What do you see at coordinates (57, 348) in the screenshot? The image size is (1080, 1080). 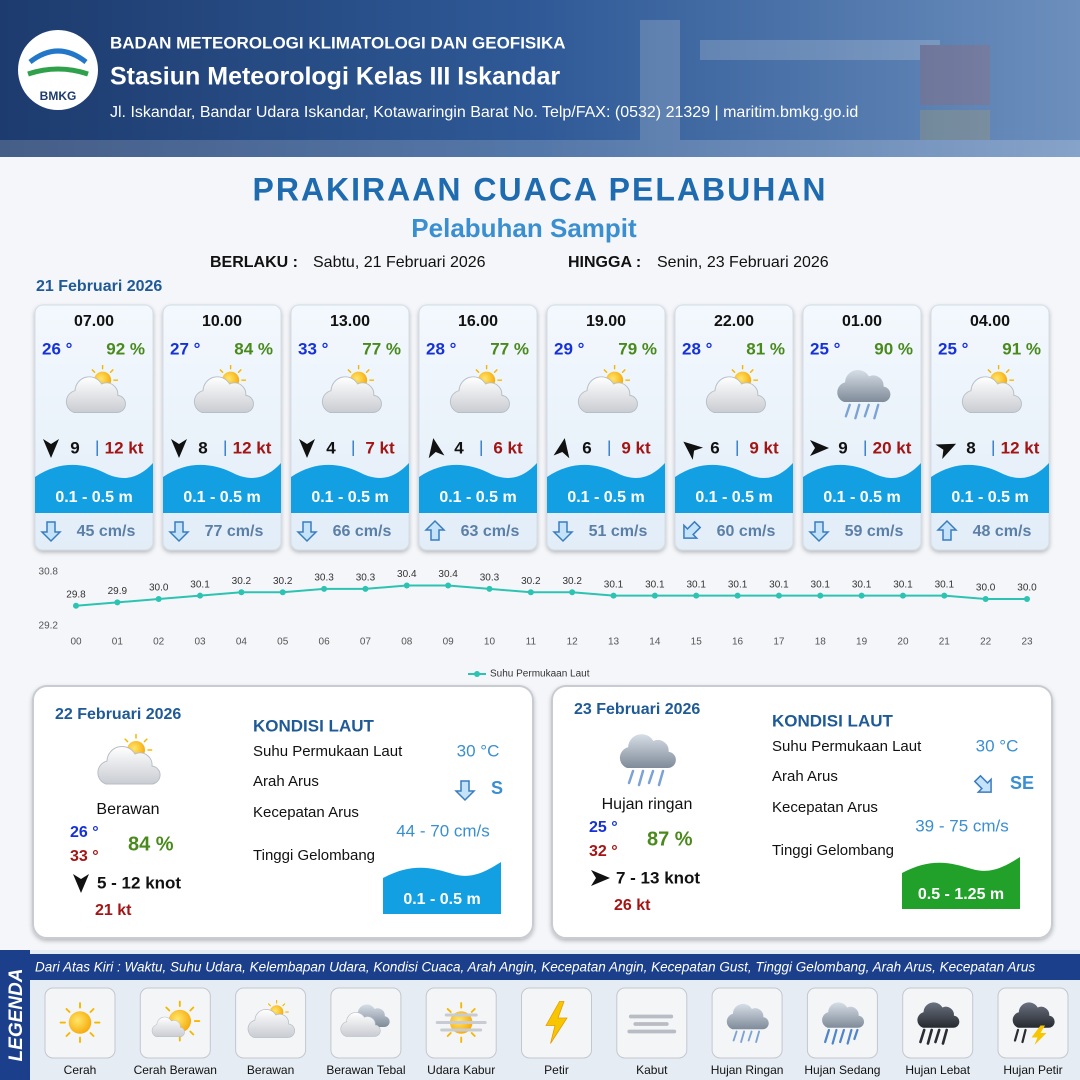 I see `card-temp: 26 °` at bounding box center [57, 348].